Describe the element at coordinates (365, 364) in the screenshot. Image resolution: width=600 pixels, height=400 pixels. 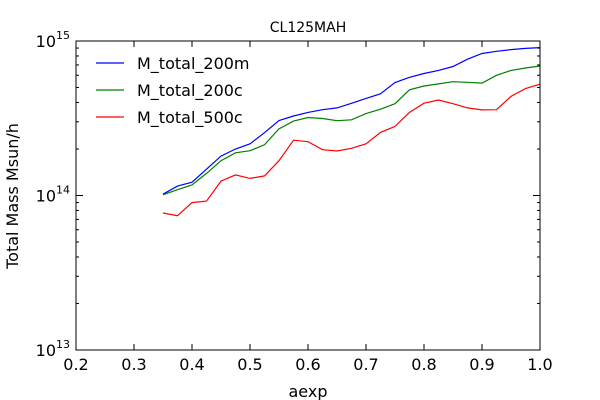
I see `x-tick-label: 0.7` at that location.